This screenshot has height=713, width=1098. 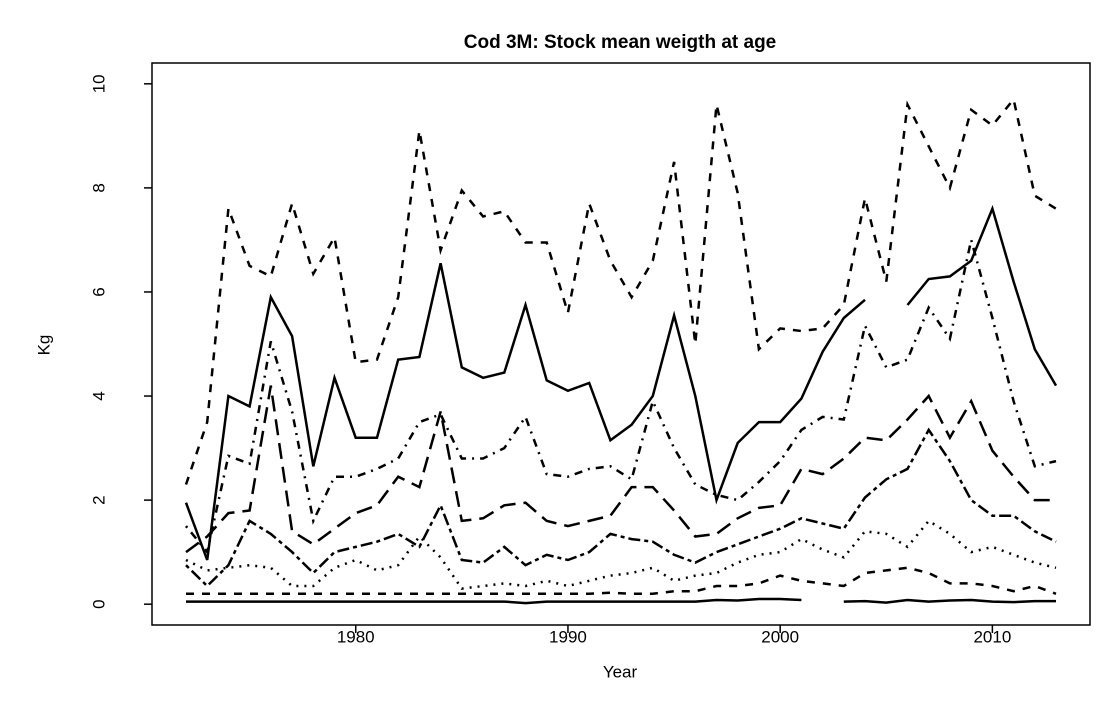 I want to click on y-axis-label: Kg, so click(x=43, y=345).